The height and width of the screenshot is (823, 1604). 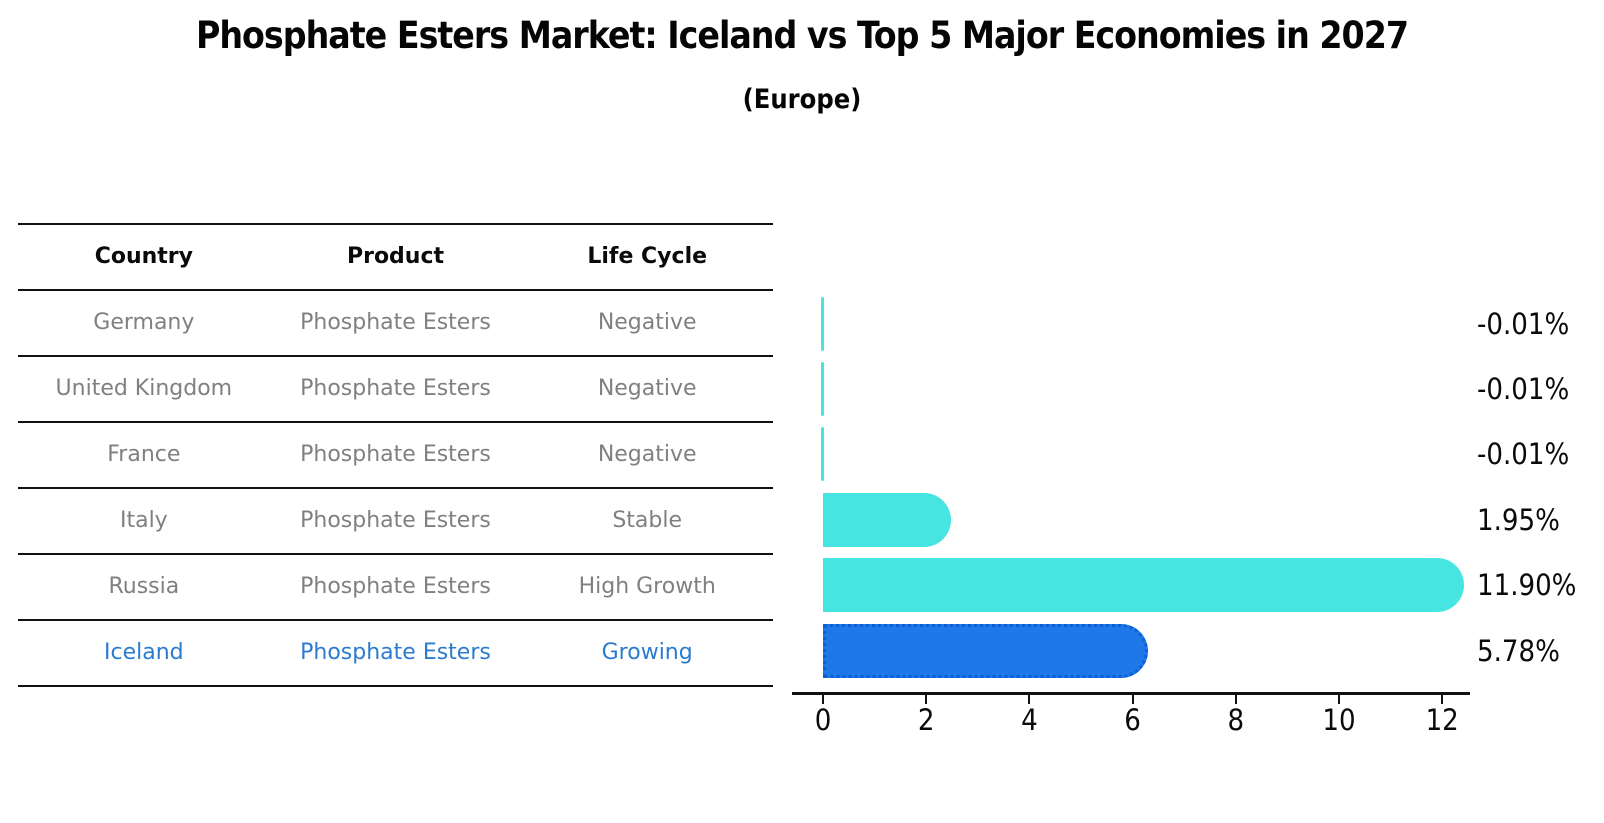 I want to click on header-cell-product: Product, so click(x=395, y=256).